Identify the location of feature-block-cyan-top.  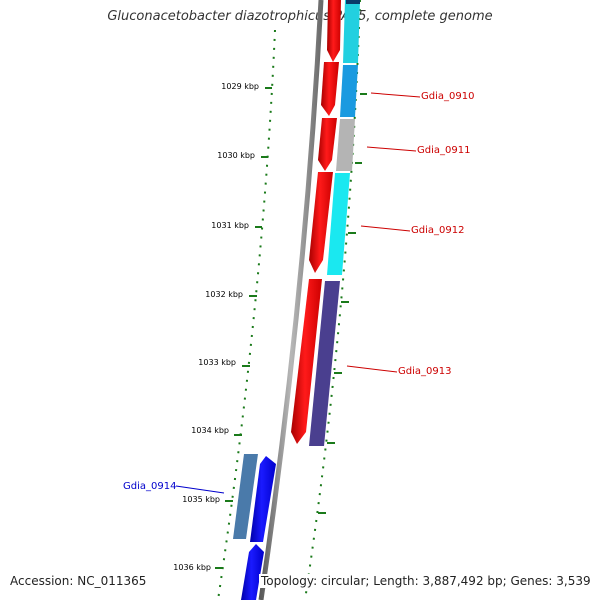
(351, 31).